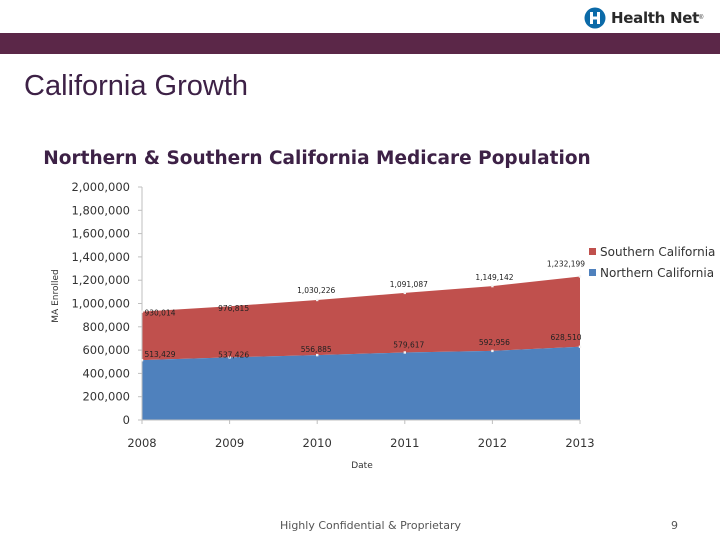 This screenshot has width=720, height=540. I want to click on y-tick-label: 800,000, so click(106, 327).